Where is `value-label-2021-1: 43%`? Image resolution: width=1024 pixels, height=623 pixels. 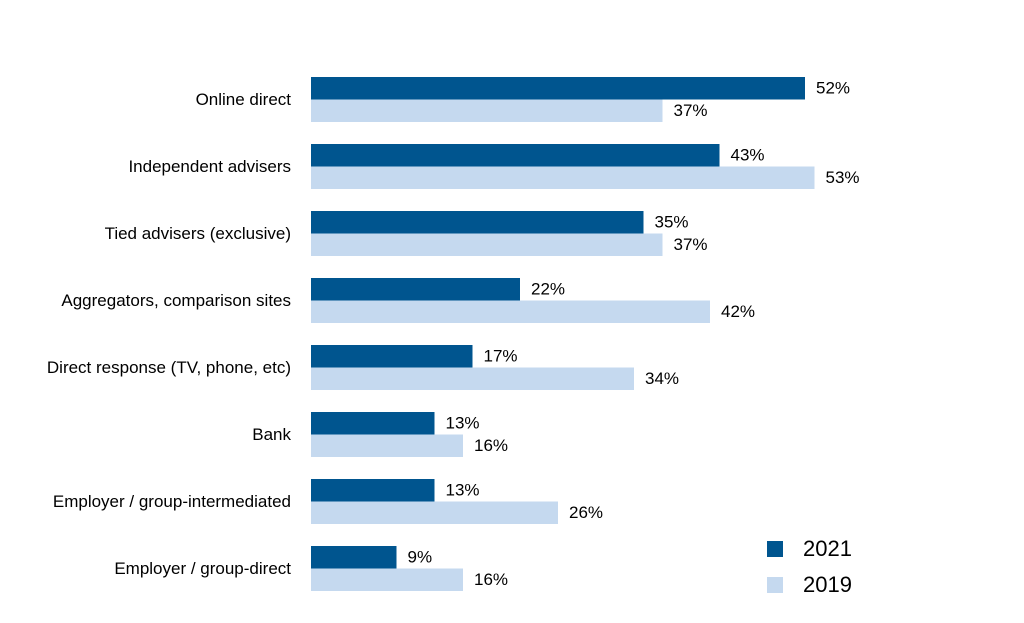 value-label-2021-1: 43% is located at coordinates (748, 155).